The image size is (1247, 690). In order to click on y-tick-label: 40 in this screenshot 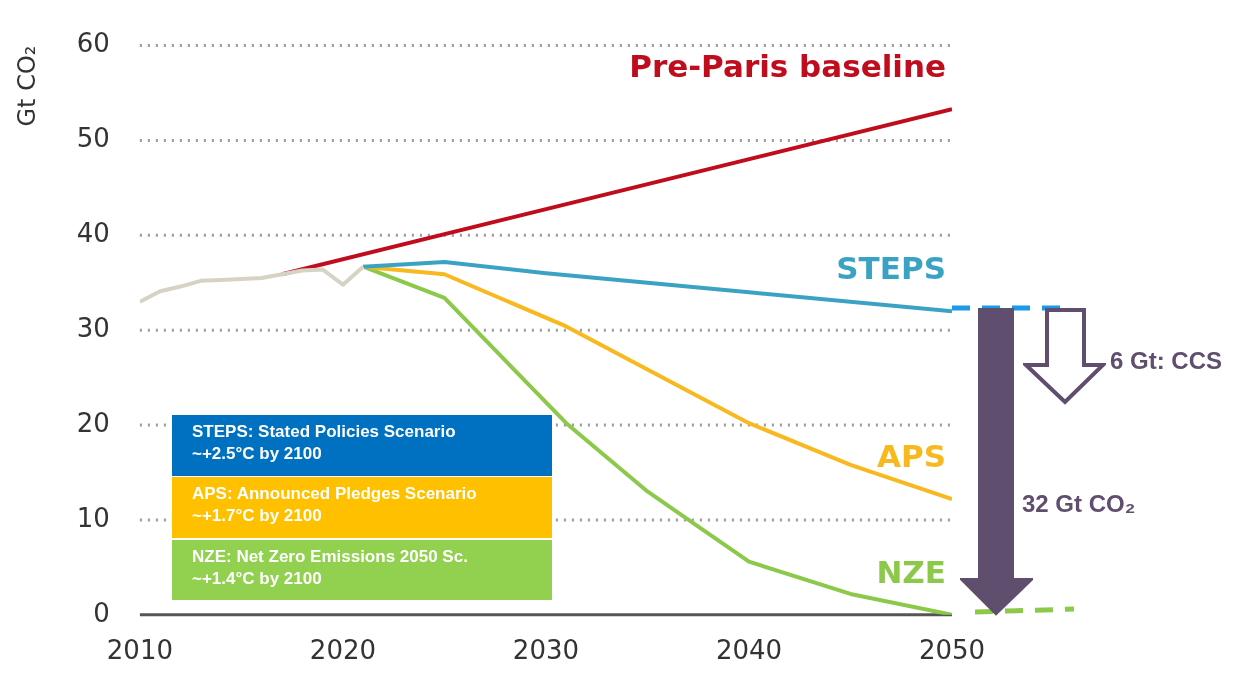, I will do `click(93, 233)`.